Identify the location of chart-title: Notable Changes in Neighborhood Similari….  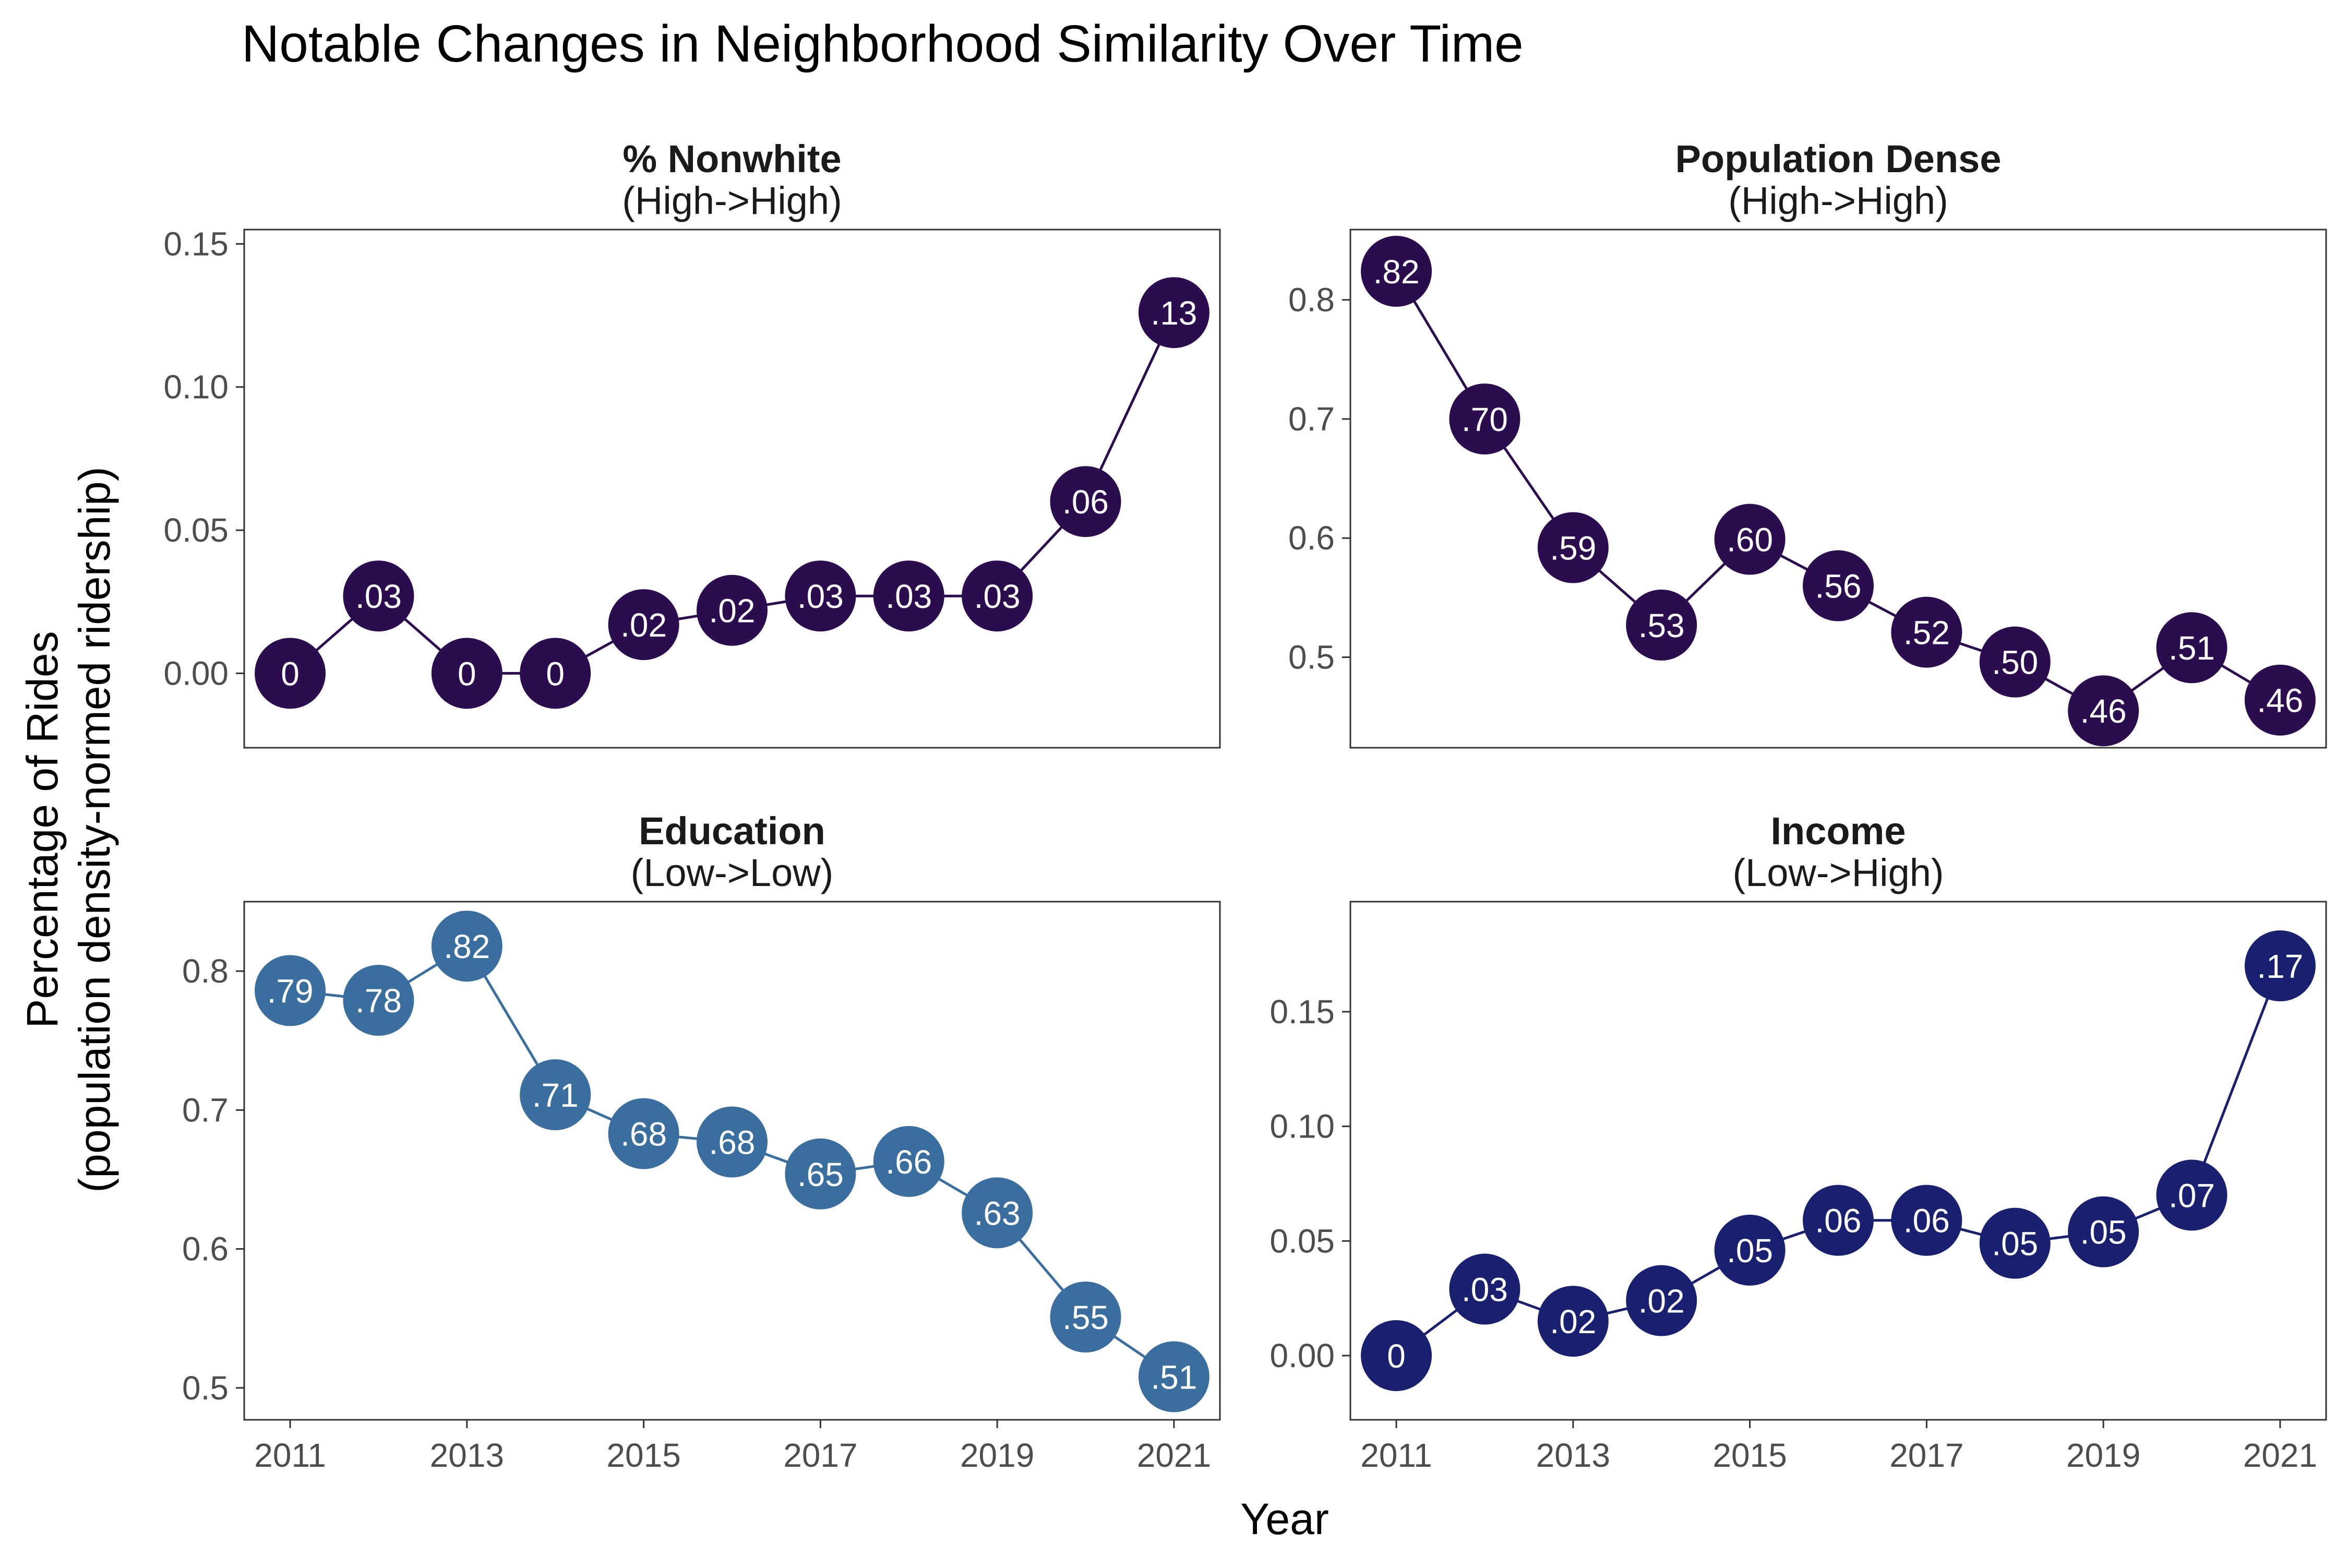
(883, 44).